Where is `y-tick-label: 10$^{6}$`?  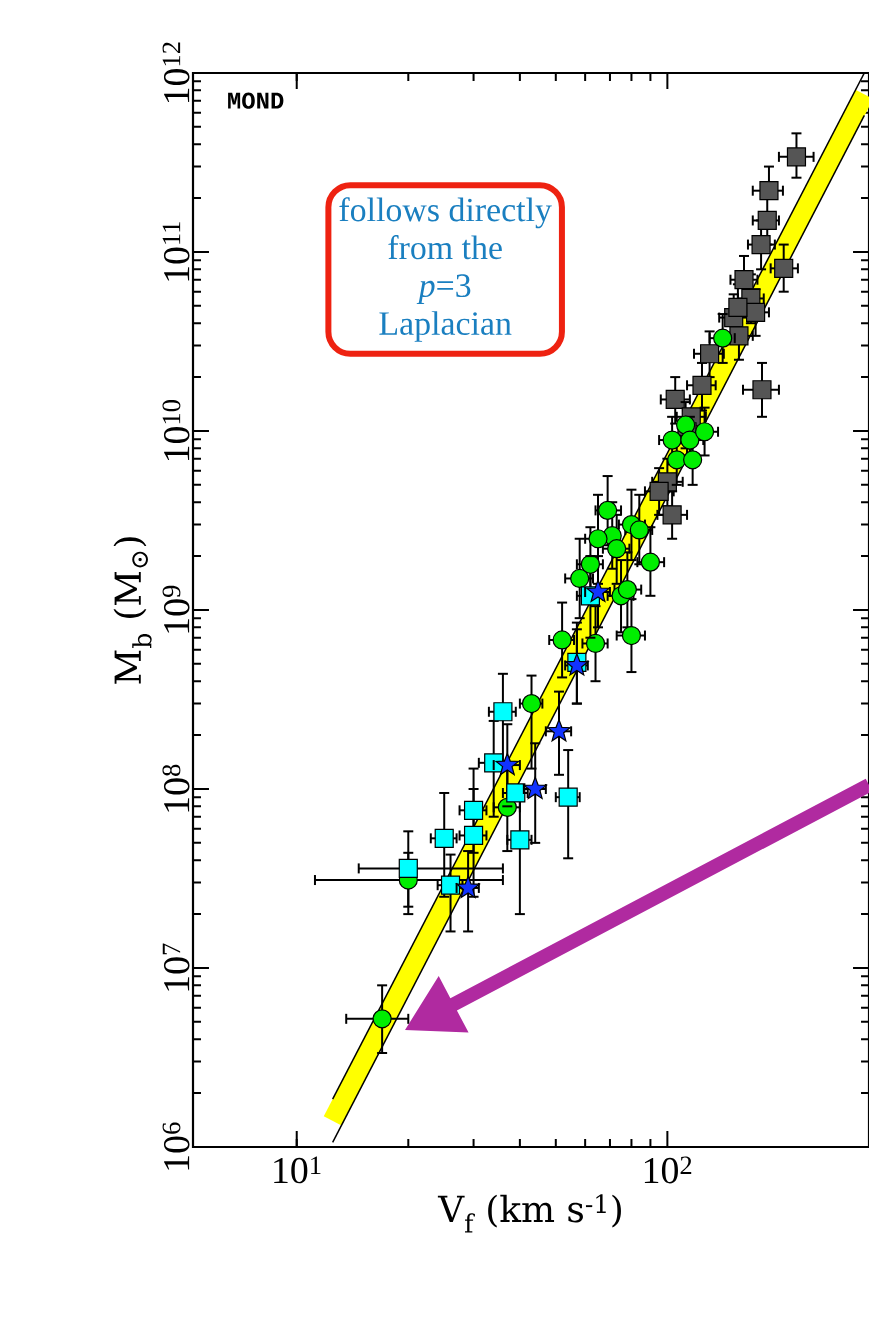
y-tick-label: 10$^{6}$ is located at coordinates (176, 1146).